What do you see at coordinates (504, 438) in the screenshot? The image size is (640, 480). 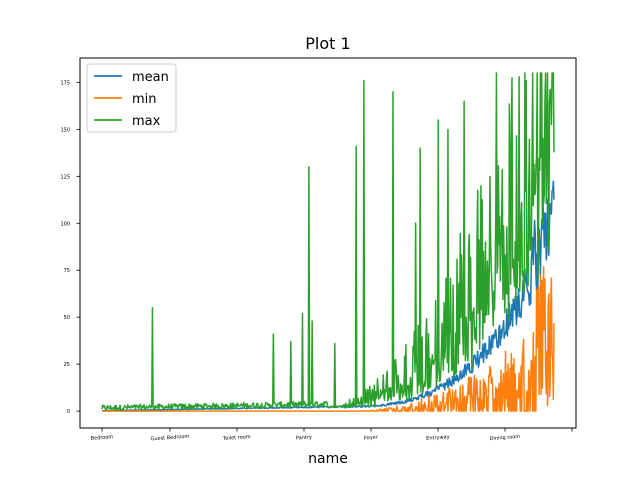 I see `x-tick-label: Dining room` at bounding box center [504, 438].